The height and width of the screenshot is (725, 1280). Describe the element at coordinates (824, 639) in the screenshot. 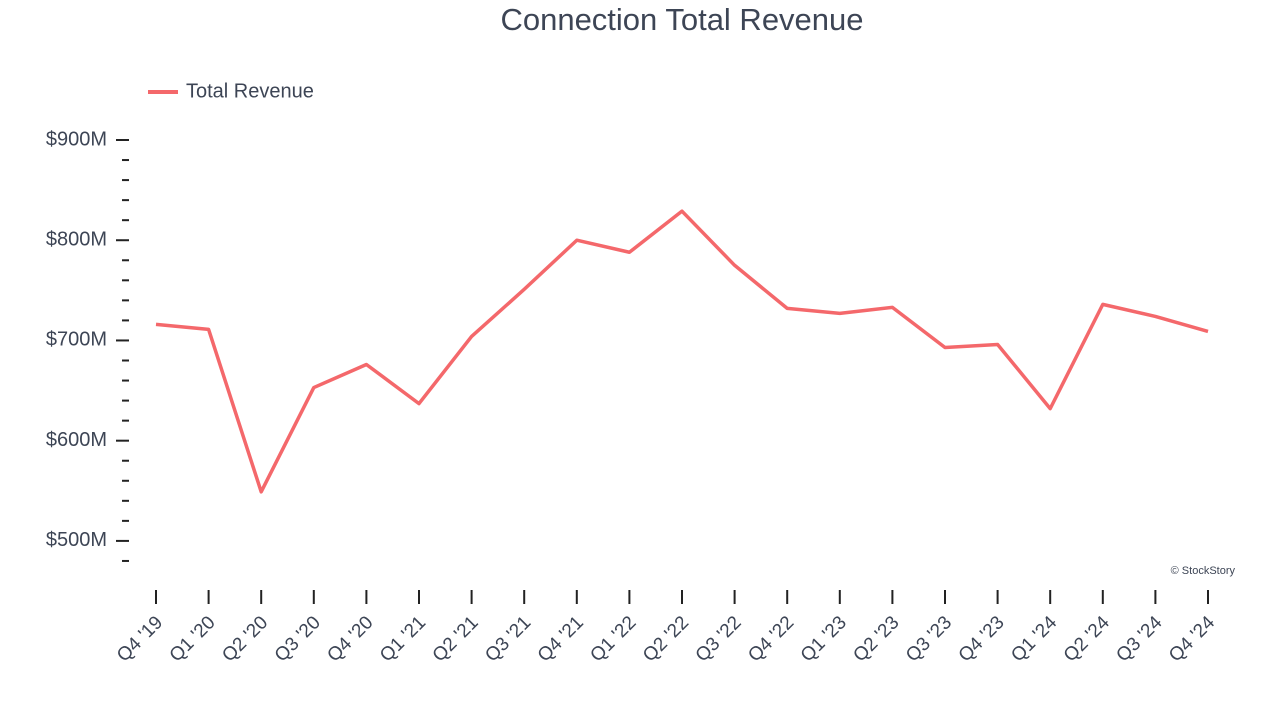

I see `x-tick-label: Q1 '23` at that location.